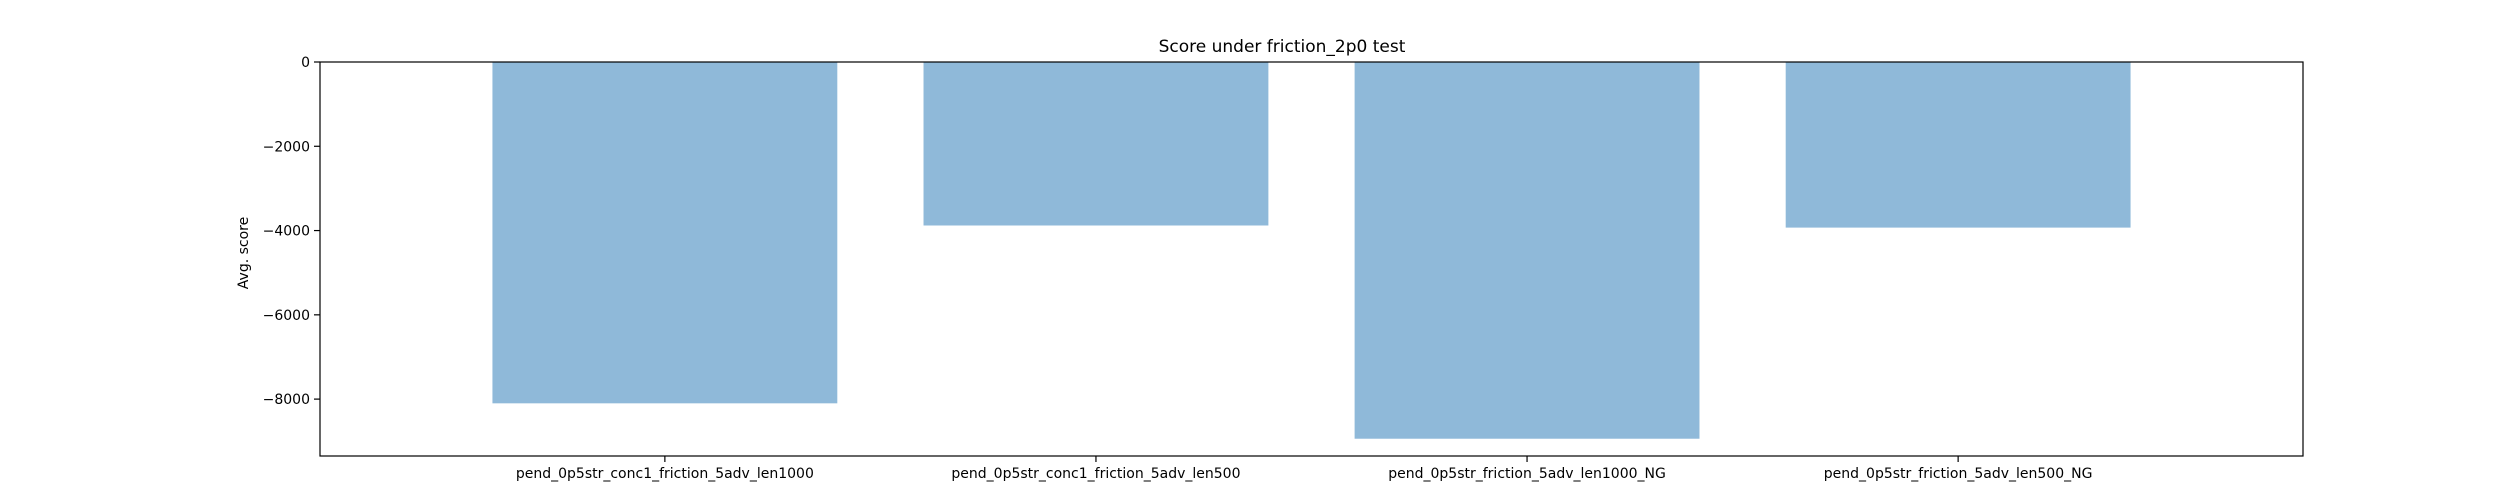 This screenshot has width=2500, height=500. What do you see at coordinates (244, 253) in the screenshot?
I see `y-axis-label: Avg. score` at bounding box center [244, 253].